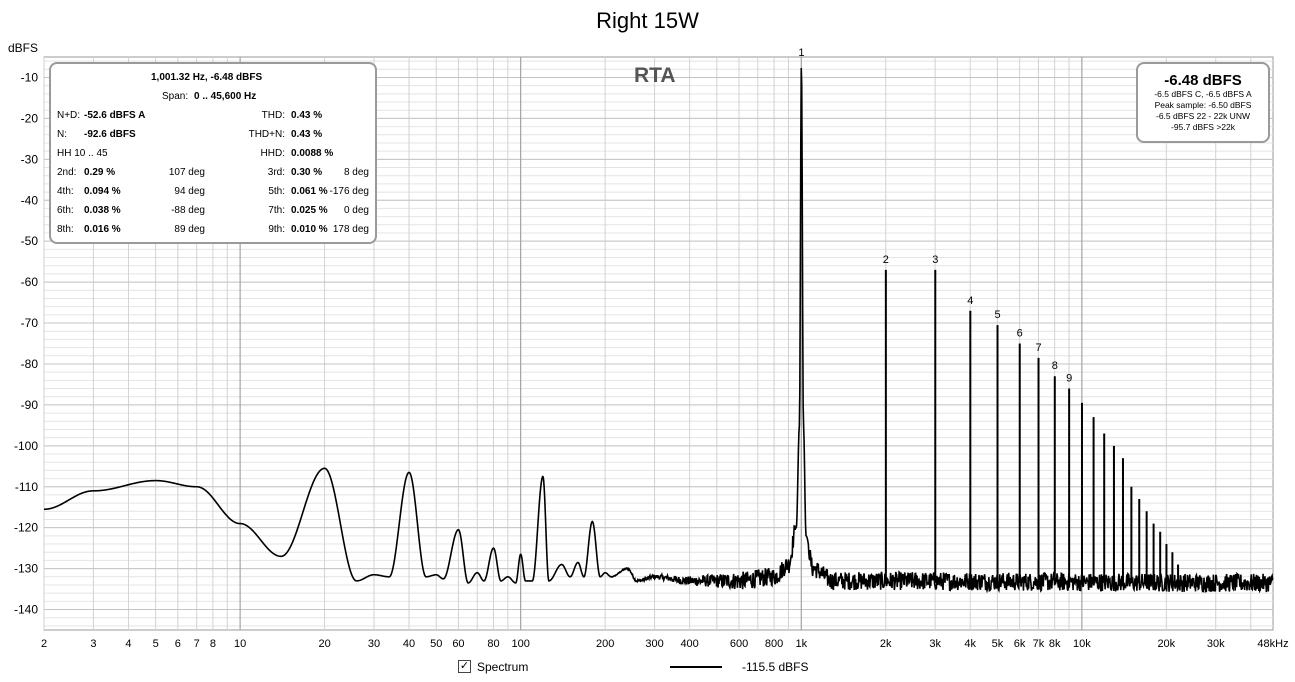 The height and width of the screenshot is (682, 1295). I want to click on y-tick-label: -40, so click(30, 200).